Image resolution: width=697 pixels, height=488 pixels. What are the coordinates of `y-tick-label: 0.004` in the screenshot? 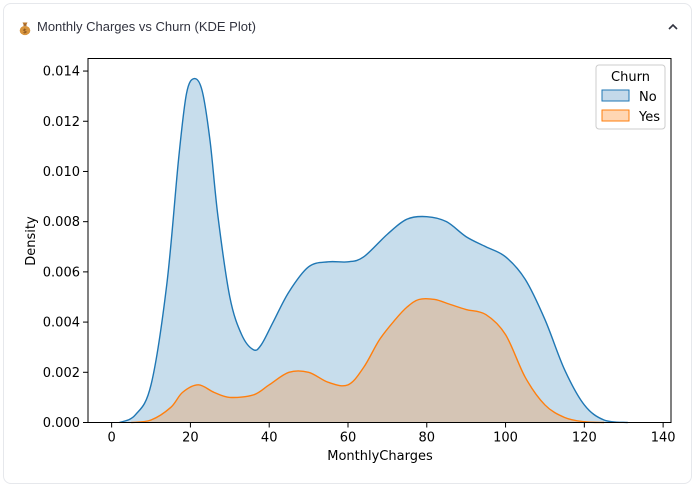 It's located at (61, 323).